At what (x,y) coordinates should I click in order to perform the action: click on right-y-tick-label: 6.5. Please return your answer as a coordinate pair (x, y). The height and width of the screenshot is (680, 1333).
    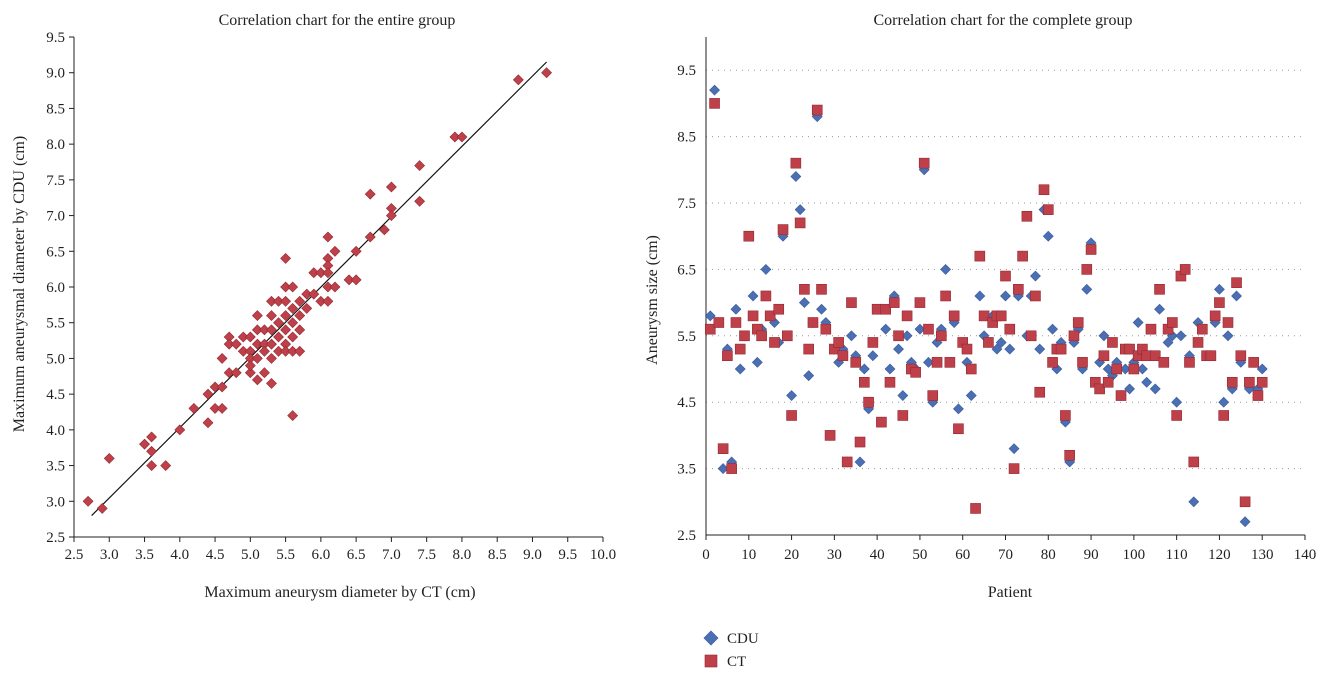
    Looking at the image, I should click on (686, 270).